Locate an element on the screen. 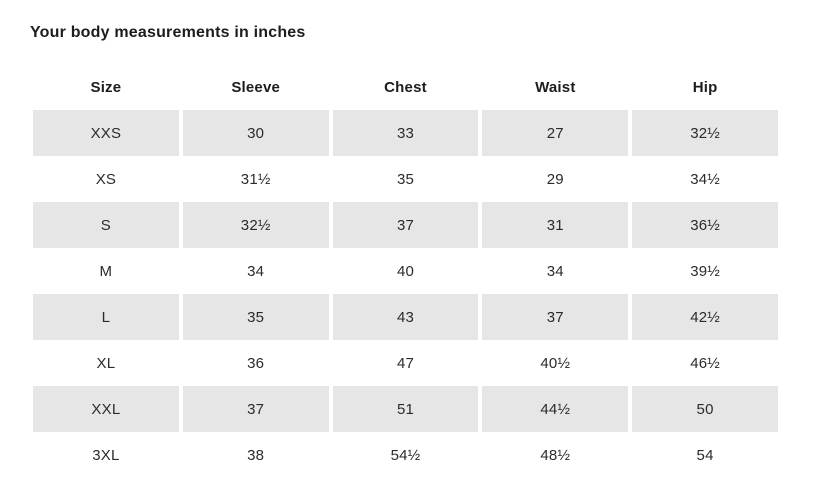 The image size is (818, 499). waist-cell: 29 is located at coordinates (555, 179).